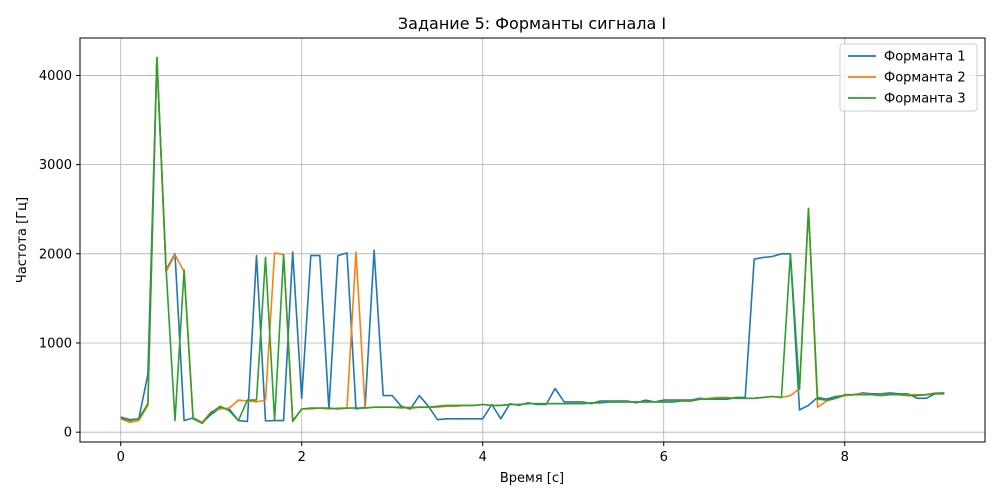 The width and height of the screenshot is (1000, 500). Describe the element at coordinates (55, 76) in the screenshot. I see `y-tick-label: 4000` at that location.